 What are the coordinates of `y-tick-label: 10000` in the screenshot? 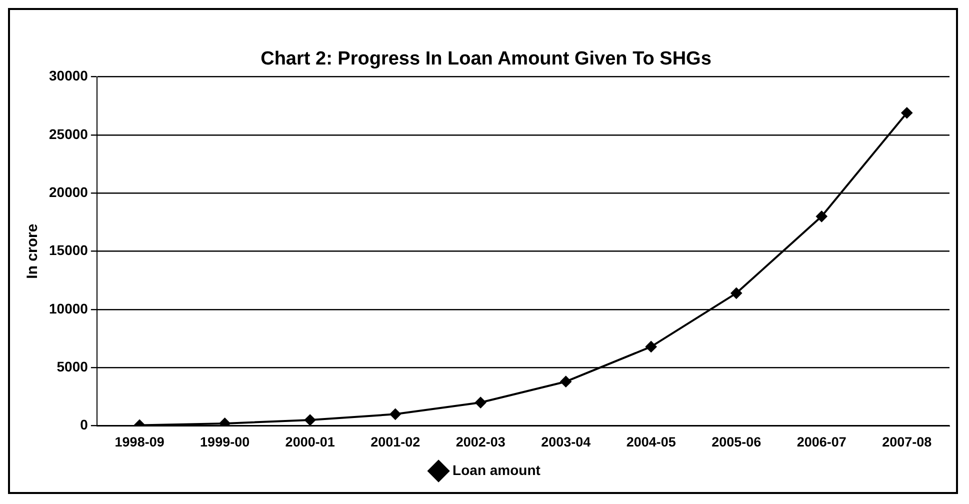 It's located at (68, 308).